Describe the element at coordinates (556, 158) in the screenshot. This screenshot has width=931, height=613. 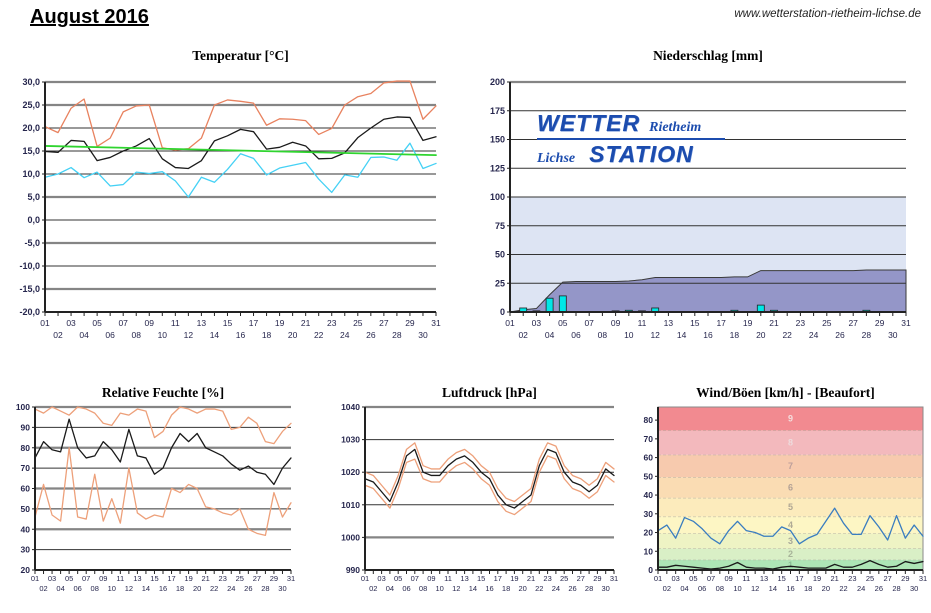
I see `logo-lichse-text: Lichse` at that location.